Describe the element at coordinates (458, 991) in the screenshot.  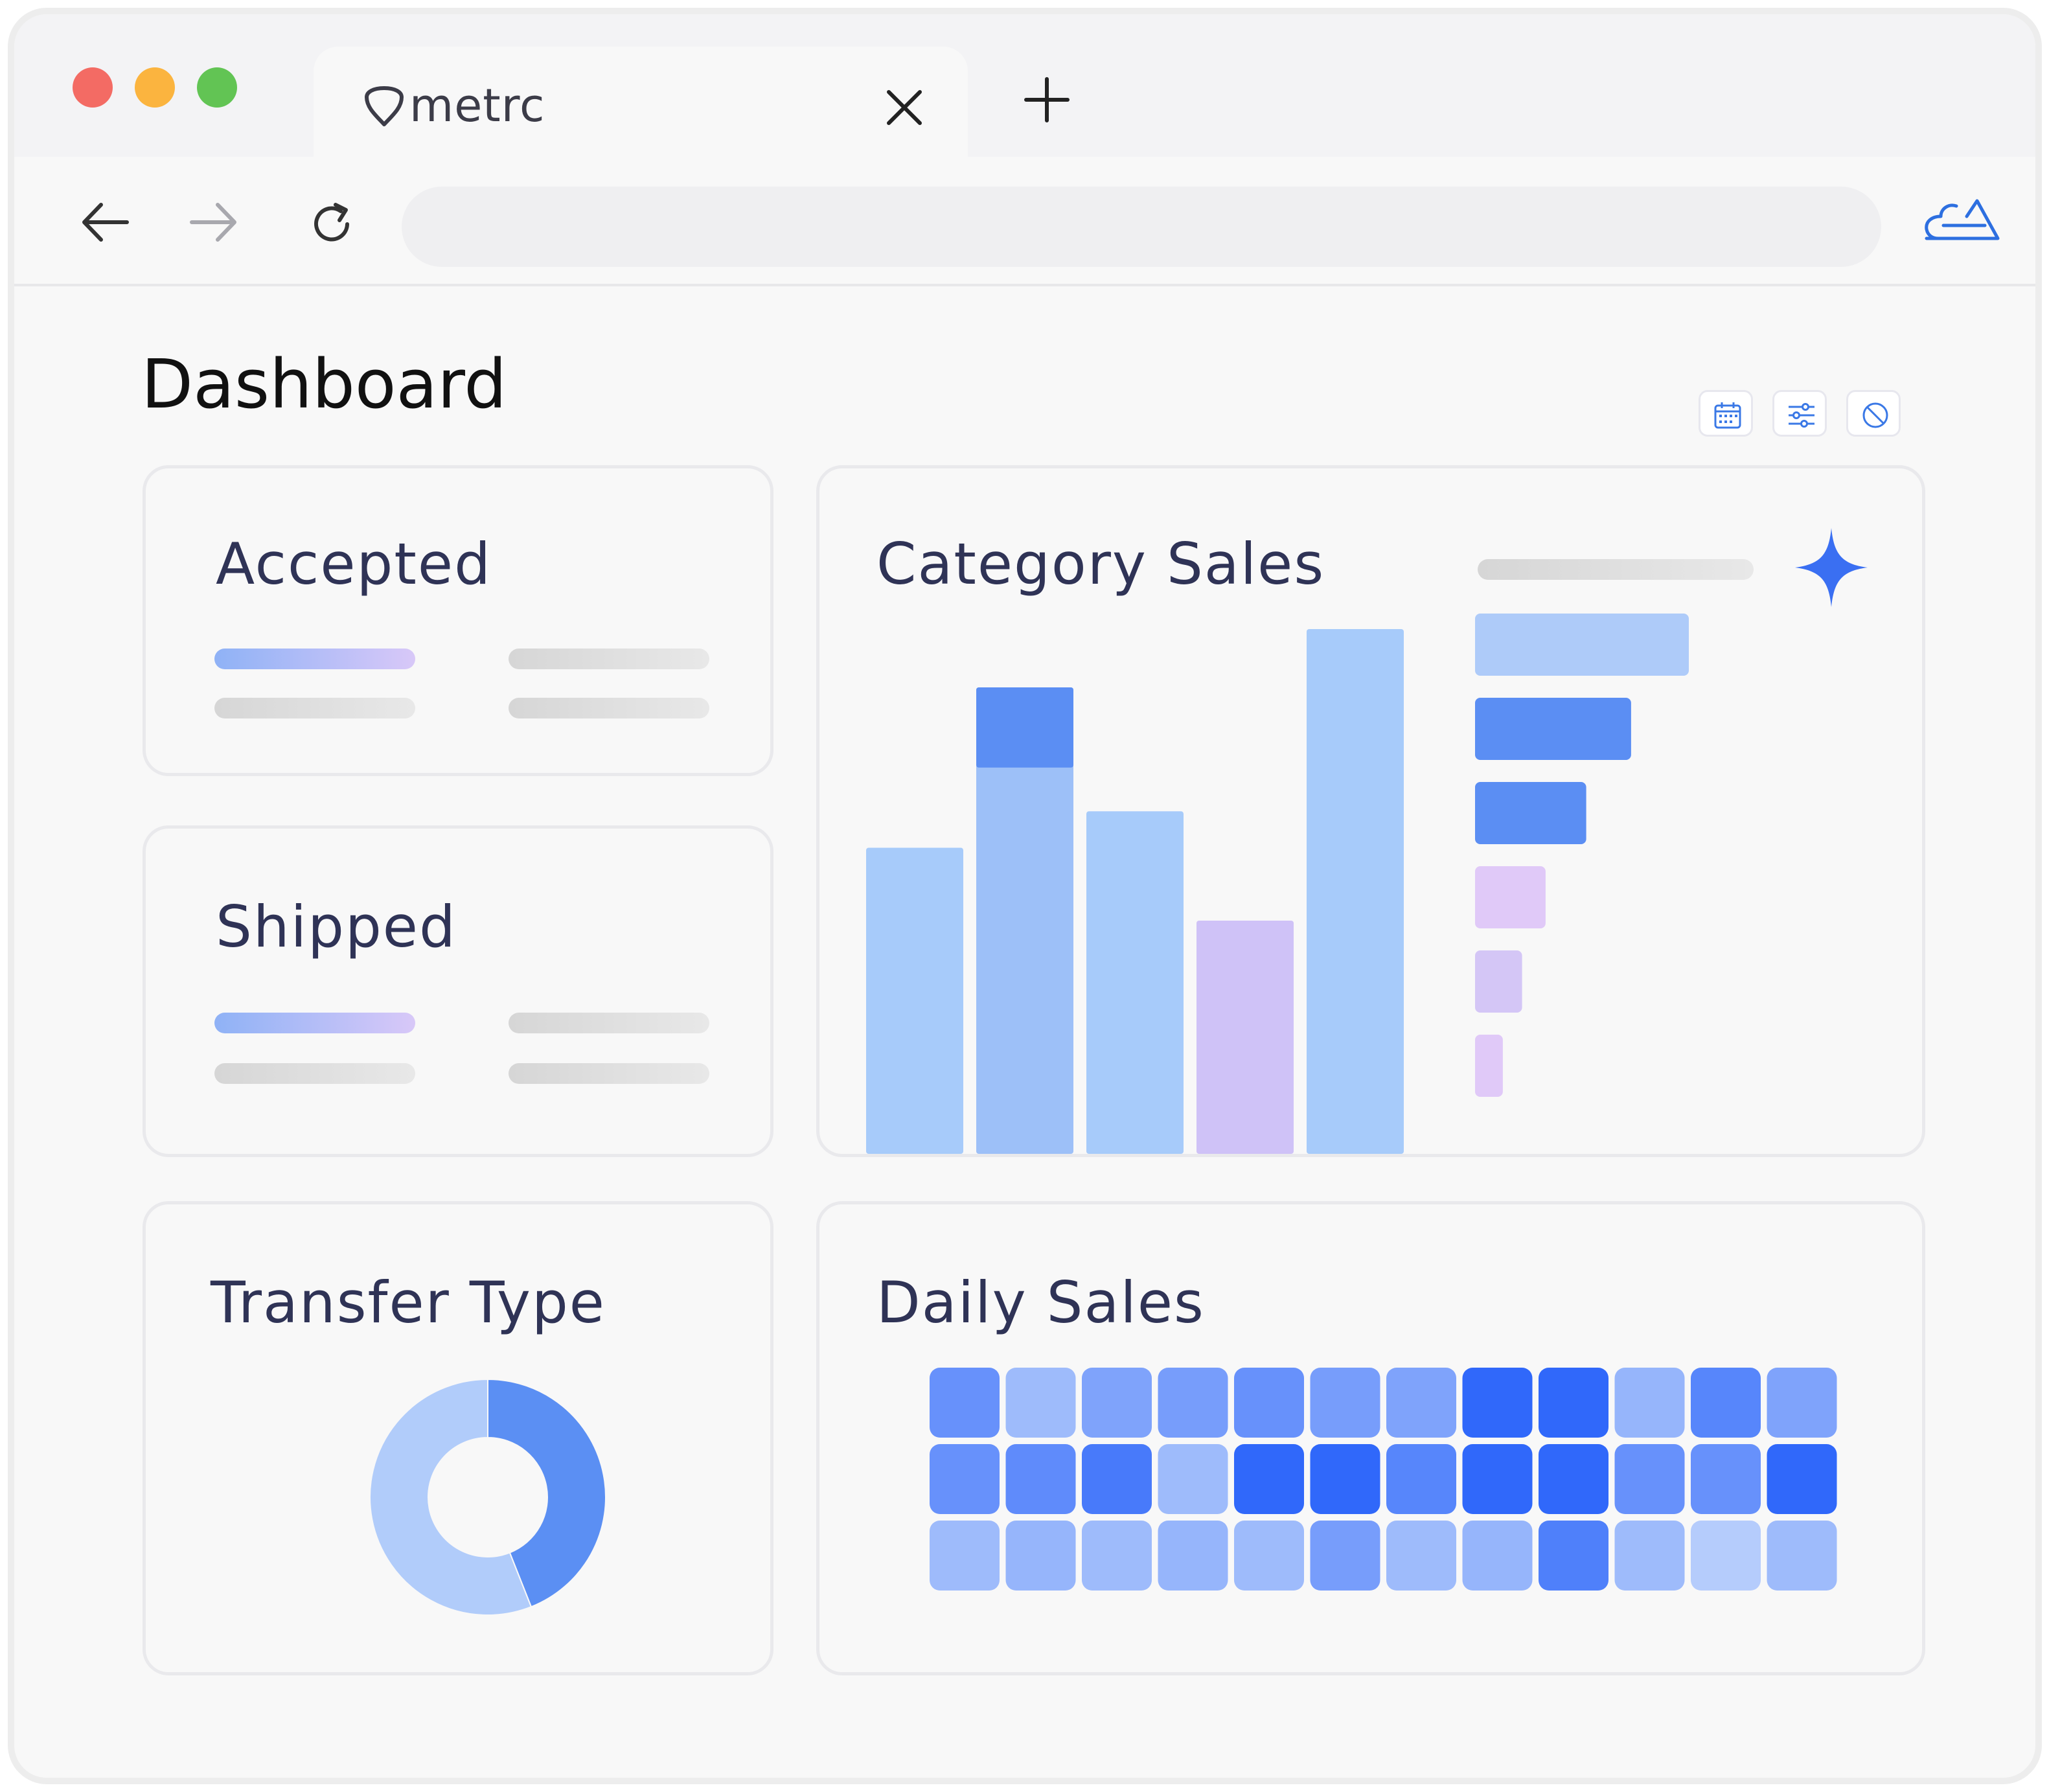
I see `shipped-card: Shipped` at that location.